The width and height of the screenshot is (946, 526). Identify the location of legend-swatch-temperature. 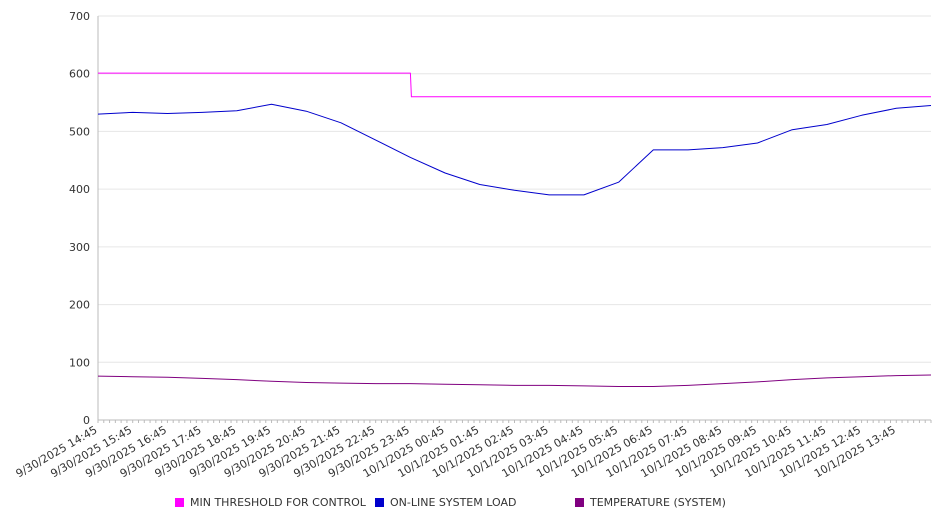
(579, 502).